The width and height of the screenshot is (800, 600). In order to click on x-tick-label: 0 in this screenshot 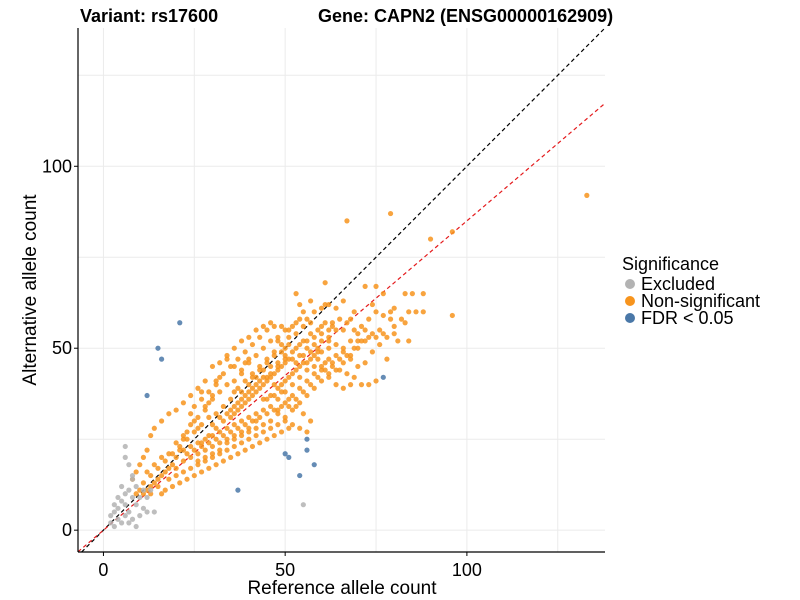, I will do `click(103, 570)`.